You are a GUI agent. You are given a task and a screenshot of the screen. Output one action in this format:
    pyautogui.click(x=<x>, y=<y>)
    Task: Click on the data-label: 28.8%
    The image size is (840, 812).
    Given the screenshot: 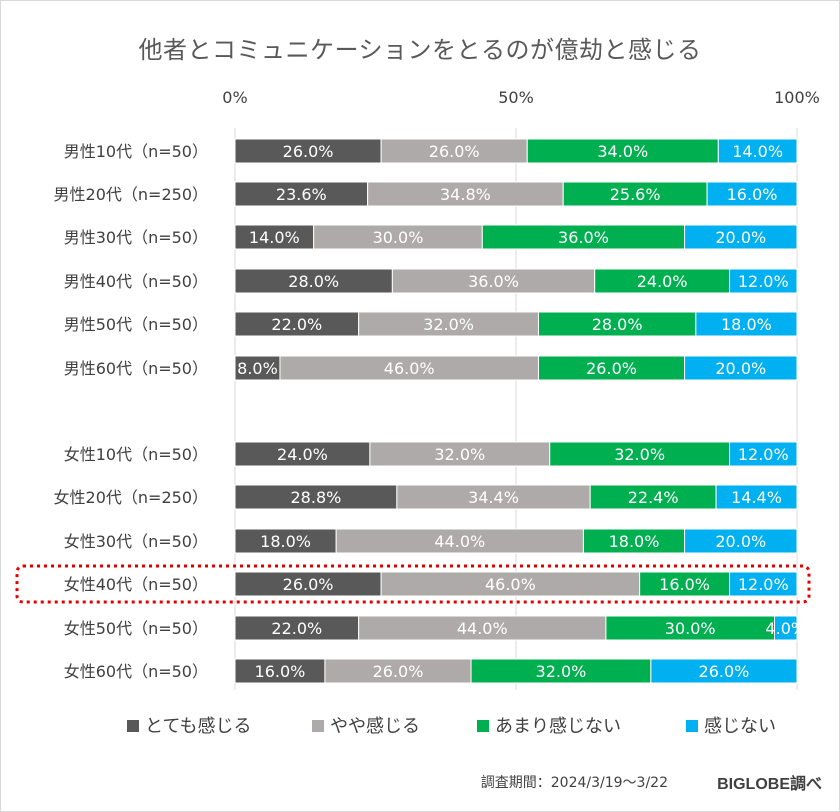 What is the action you would take?
    pyautogui.click(x=316, y=497)
    